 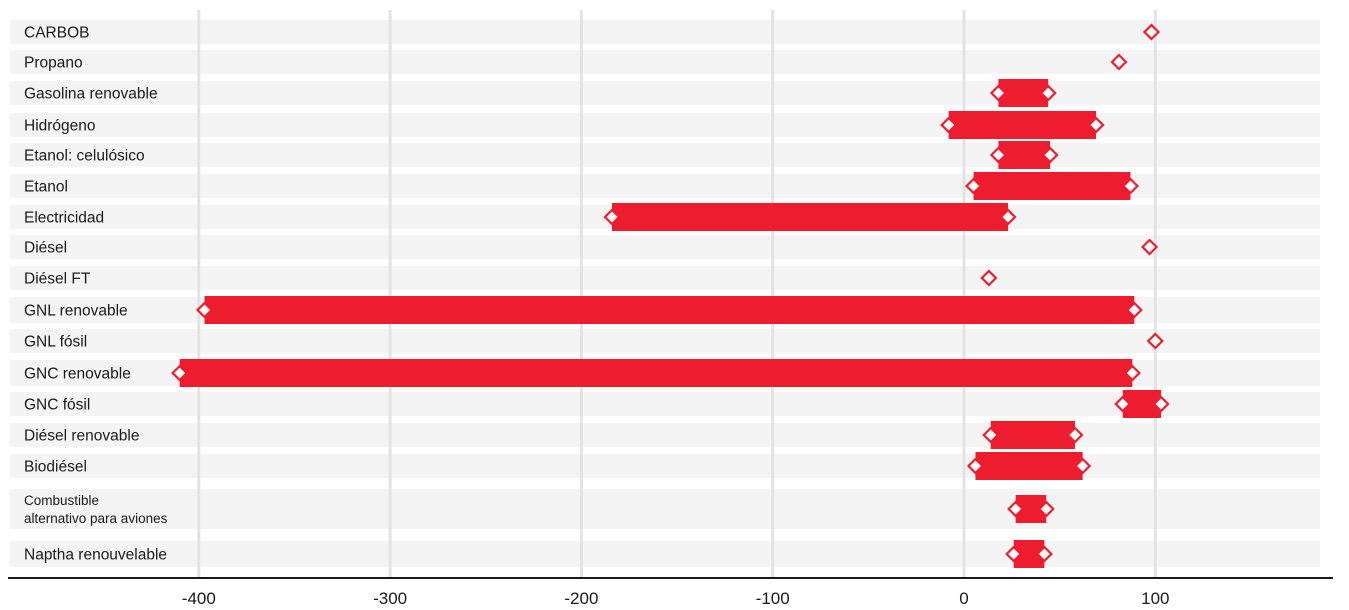 I want to click on x-tick-label: 100, so click(x=1155, y=598).